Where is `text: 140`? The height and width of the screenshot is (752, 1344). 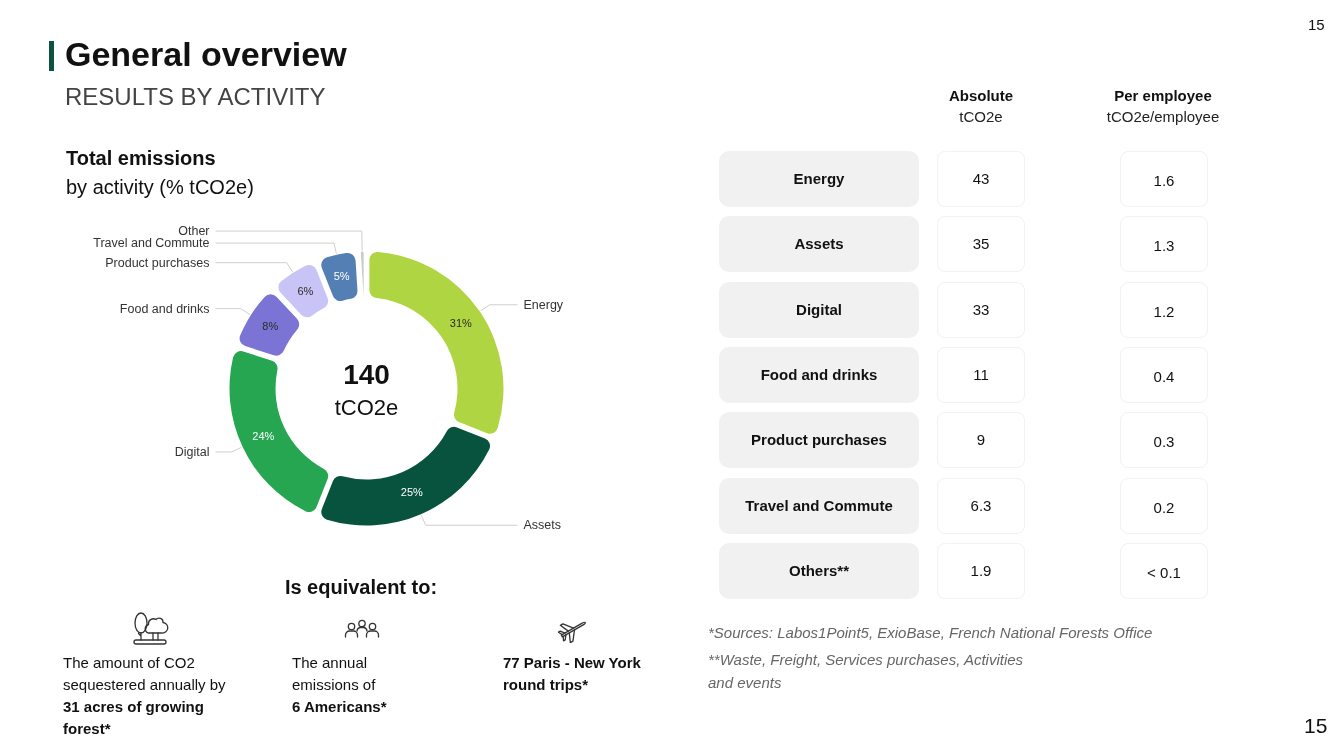 text: 140 is located at coordinates (366, 374).